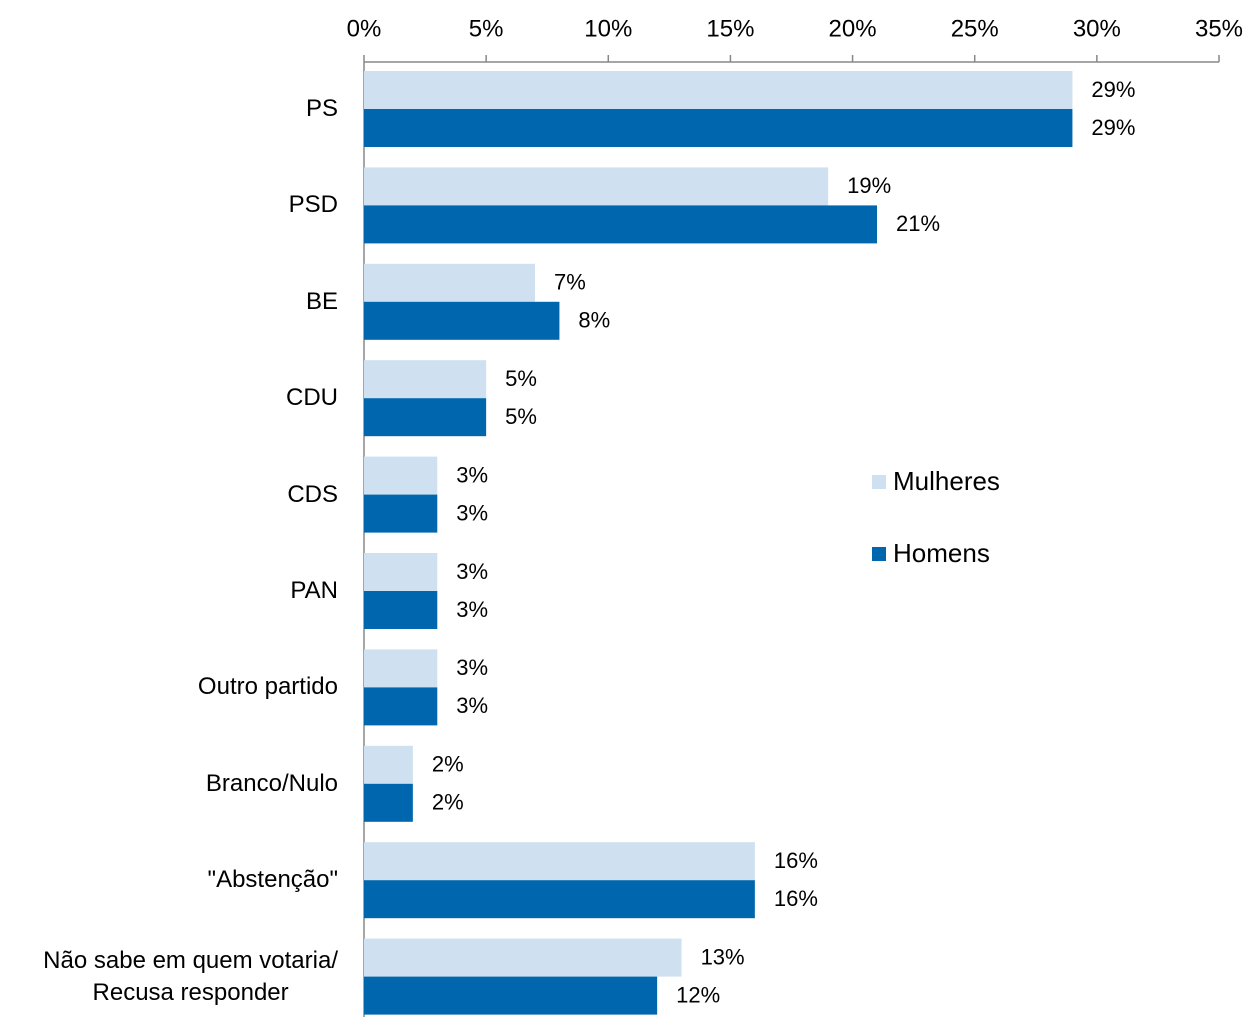  Describe the element at coordinates (1219, 28) in the screenshot. I see `x-tick-label: 35%` at that location.